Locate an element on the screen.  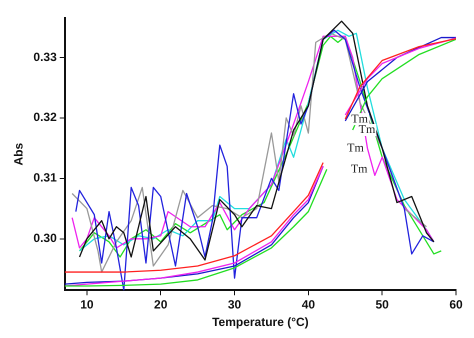
y-tick-label: 0.32 is located at coordinates (45, 117).